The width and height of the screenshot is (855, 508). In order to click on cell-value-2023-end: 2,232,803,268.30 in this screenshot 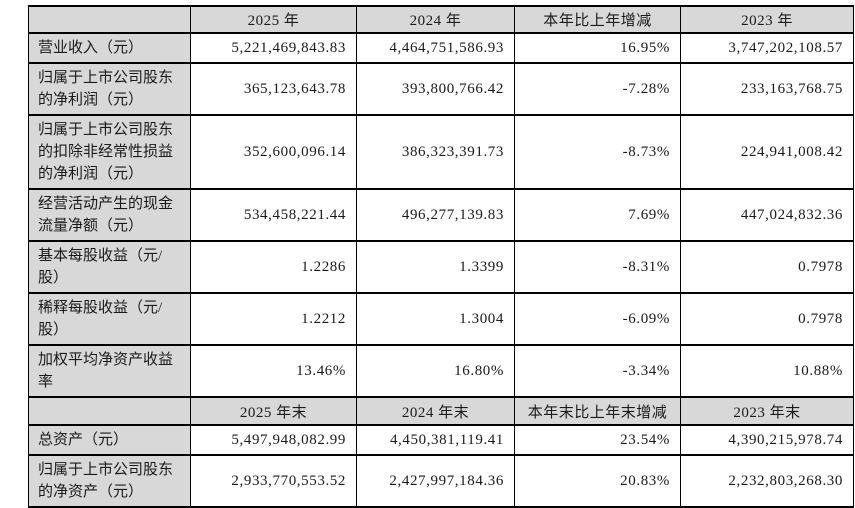, I will do `click(767, 481)`.